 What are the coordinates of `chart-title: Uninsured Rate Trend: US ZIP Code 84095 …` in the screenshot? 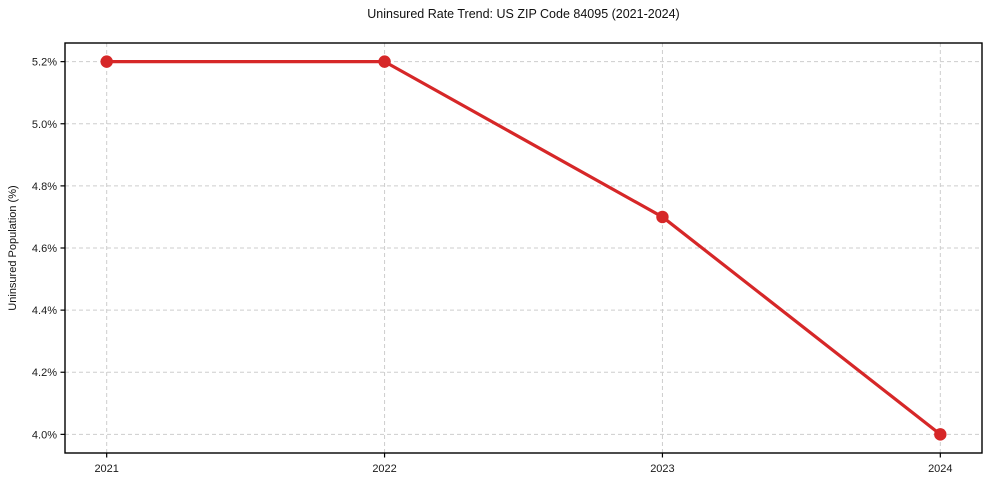 It's located at (523, 14).